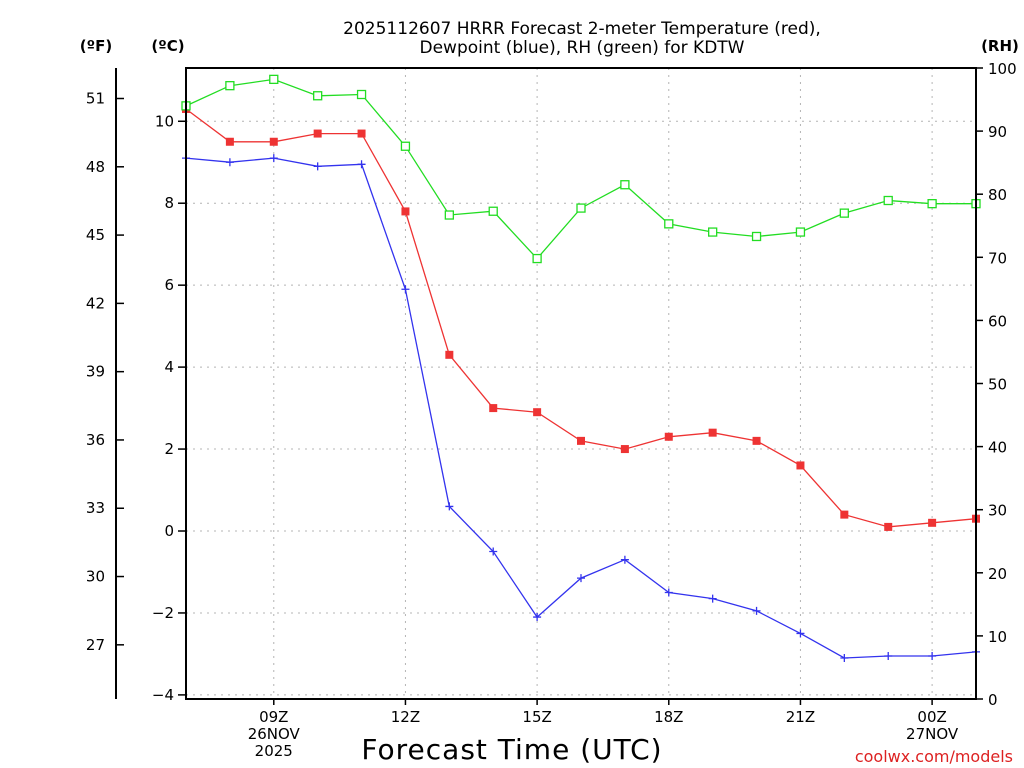  Describe the element at coordinates (95, 508) in the screenshot. I see `fahrenheit-tick-label: 33` at that location.